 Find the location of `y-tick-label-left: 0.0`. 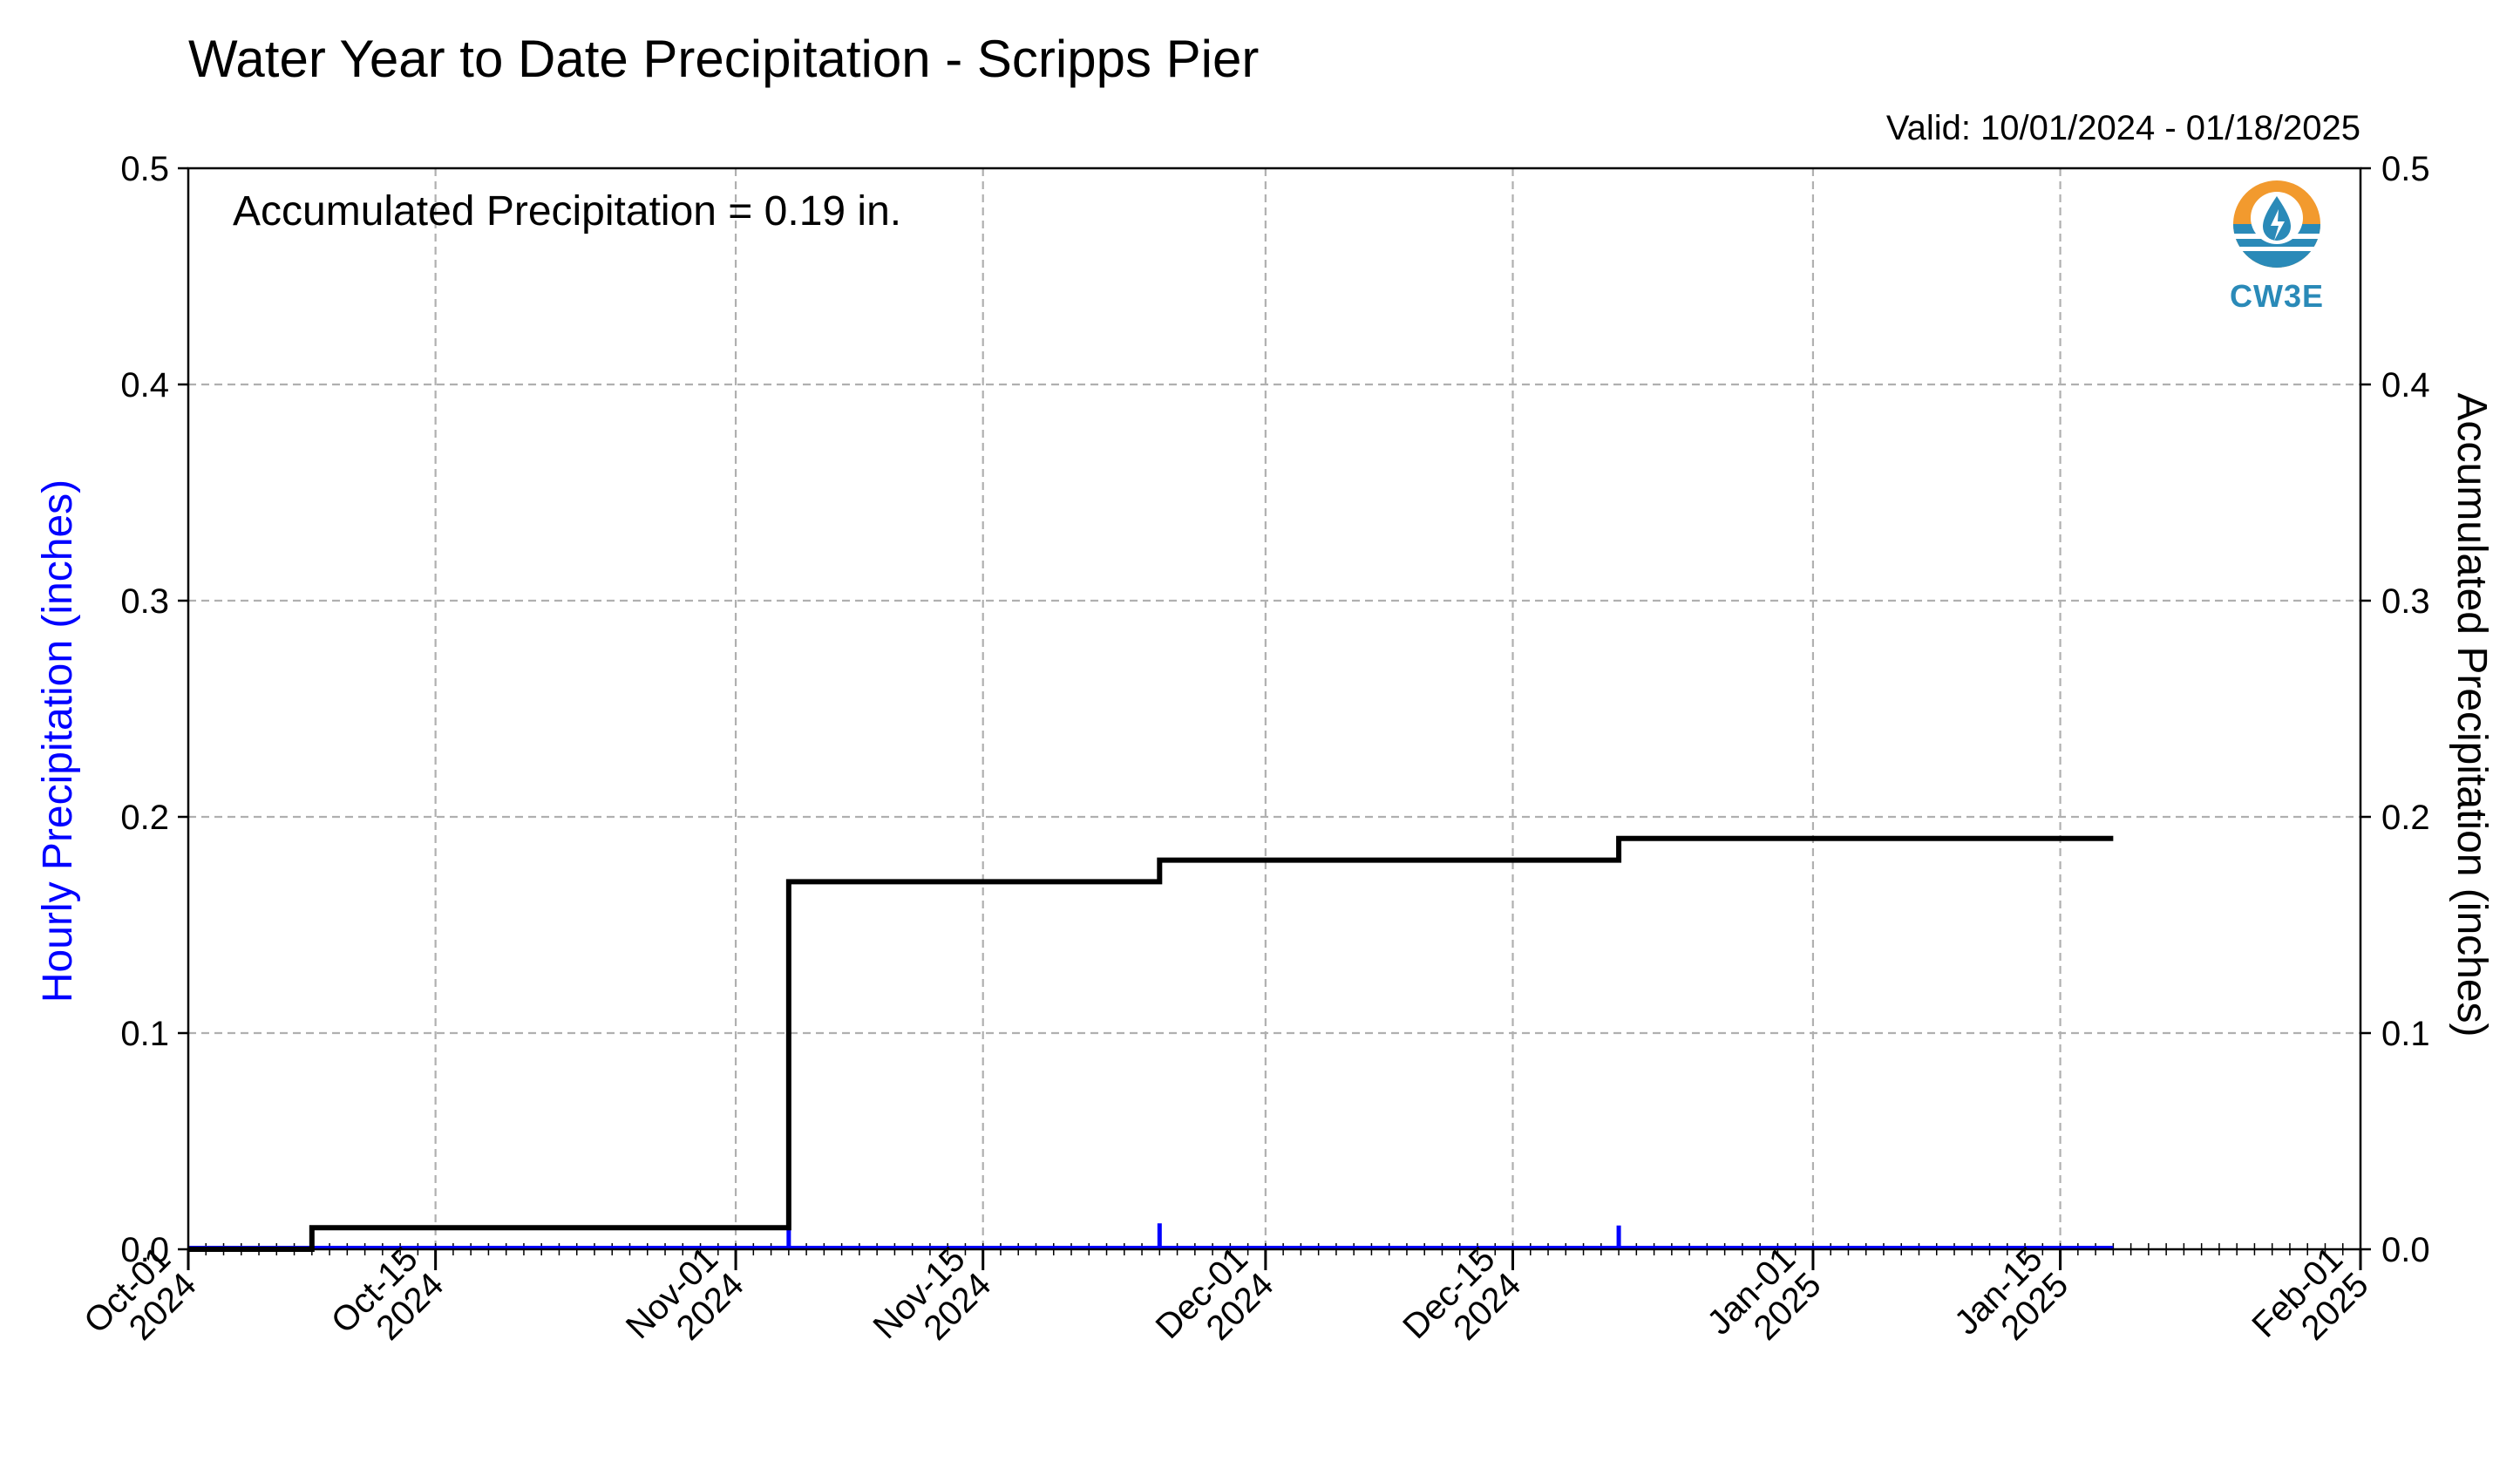

y-tick-label-left: 0.0 is located at coordinates (144, 1250).